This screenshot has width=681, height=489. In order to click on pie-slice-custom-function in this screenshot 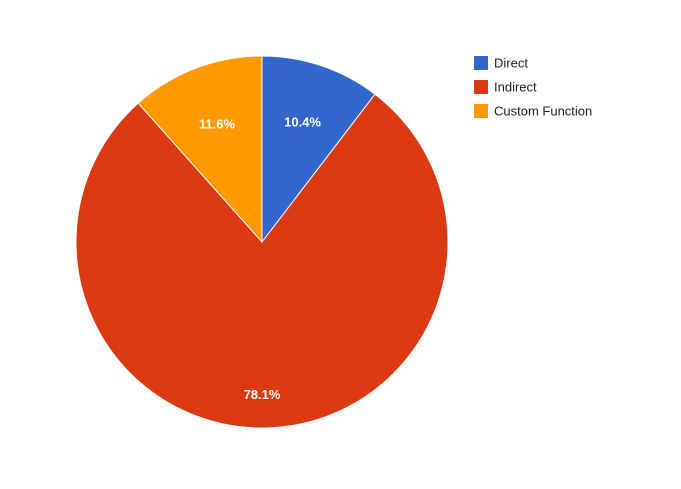, I will do `click(200, 149)`.